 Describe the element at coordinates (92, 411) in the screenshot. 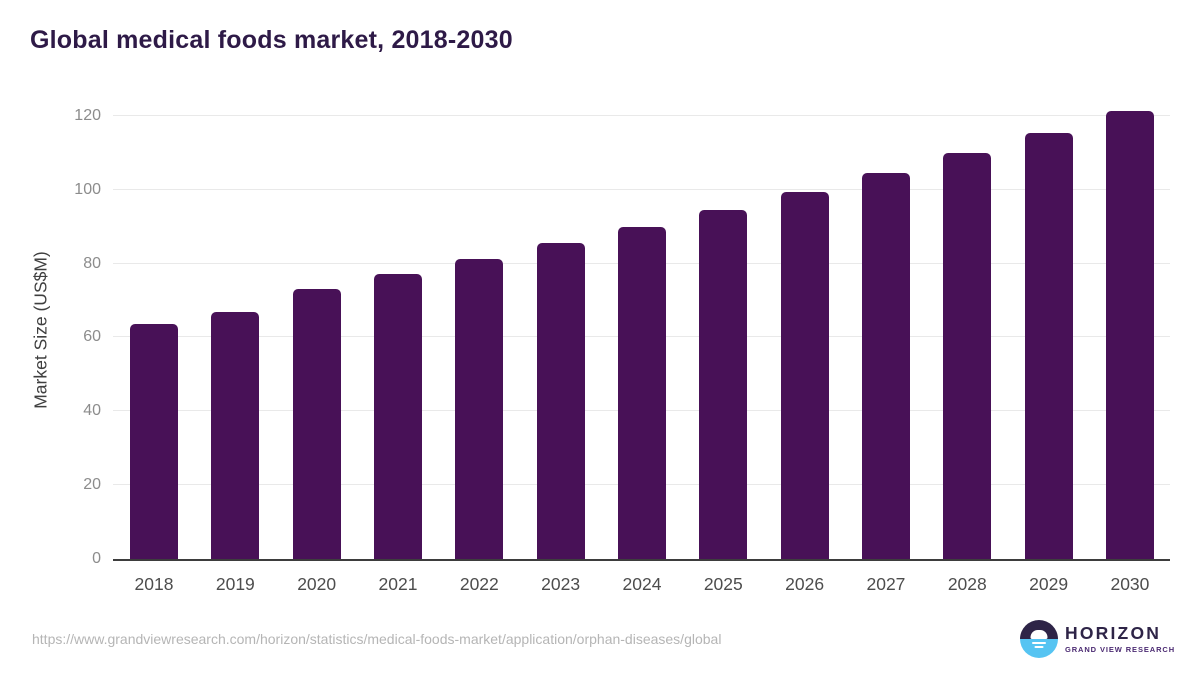

I see `y-tick-label: 40` at that location.